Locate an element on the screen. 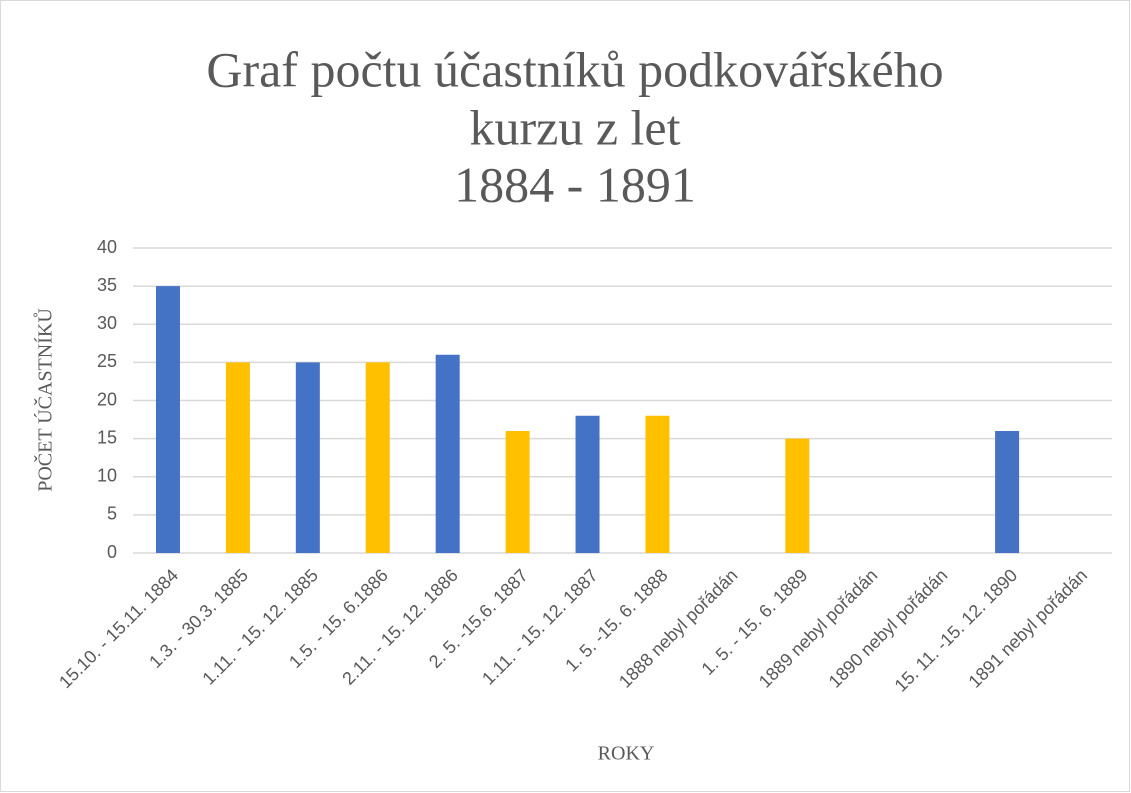 This screenshot has height=793, width=1131. y-tick-label: 15 is located at coordinates (107, 437).